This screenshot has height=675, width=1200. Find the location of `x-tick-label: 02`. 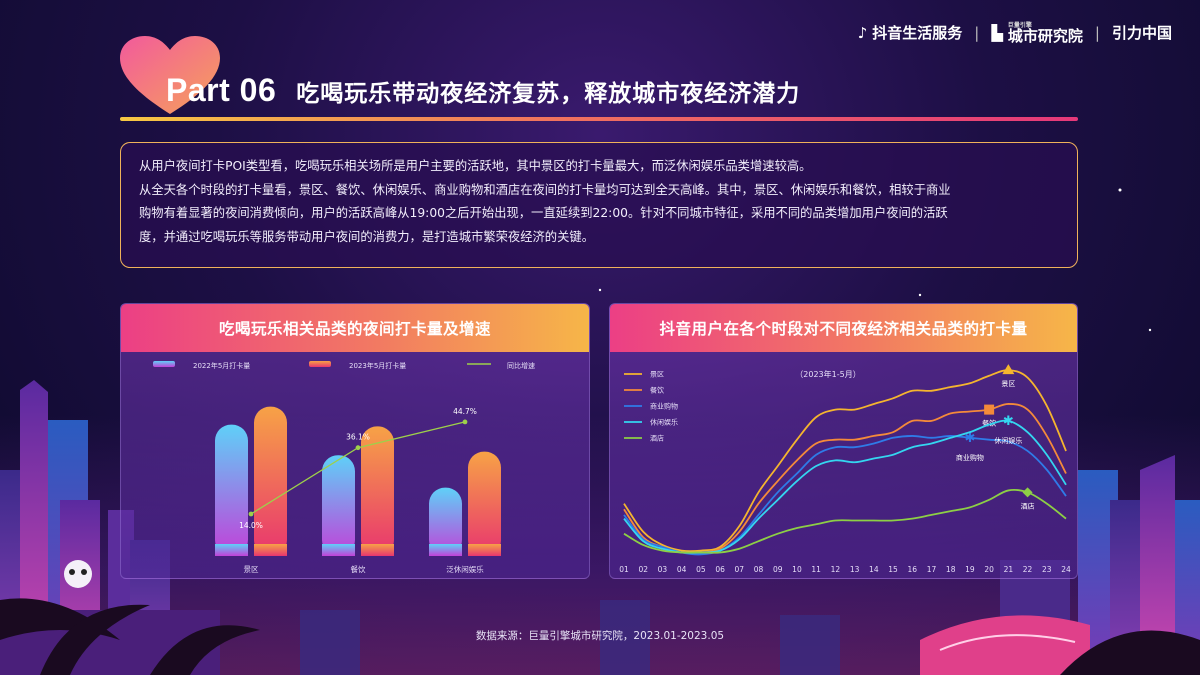

x-tick-label: 02 is located at coordinates (643, 569).